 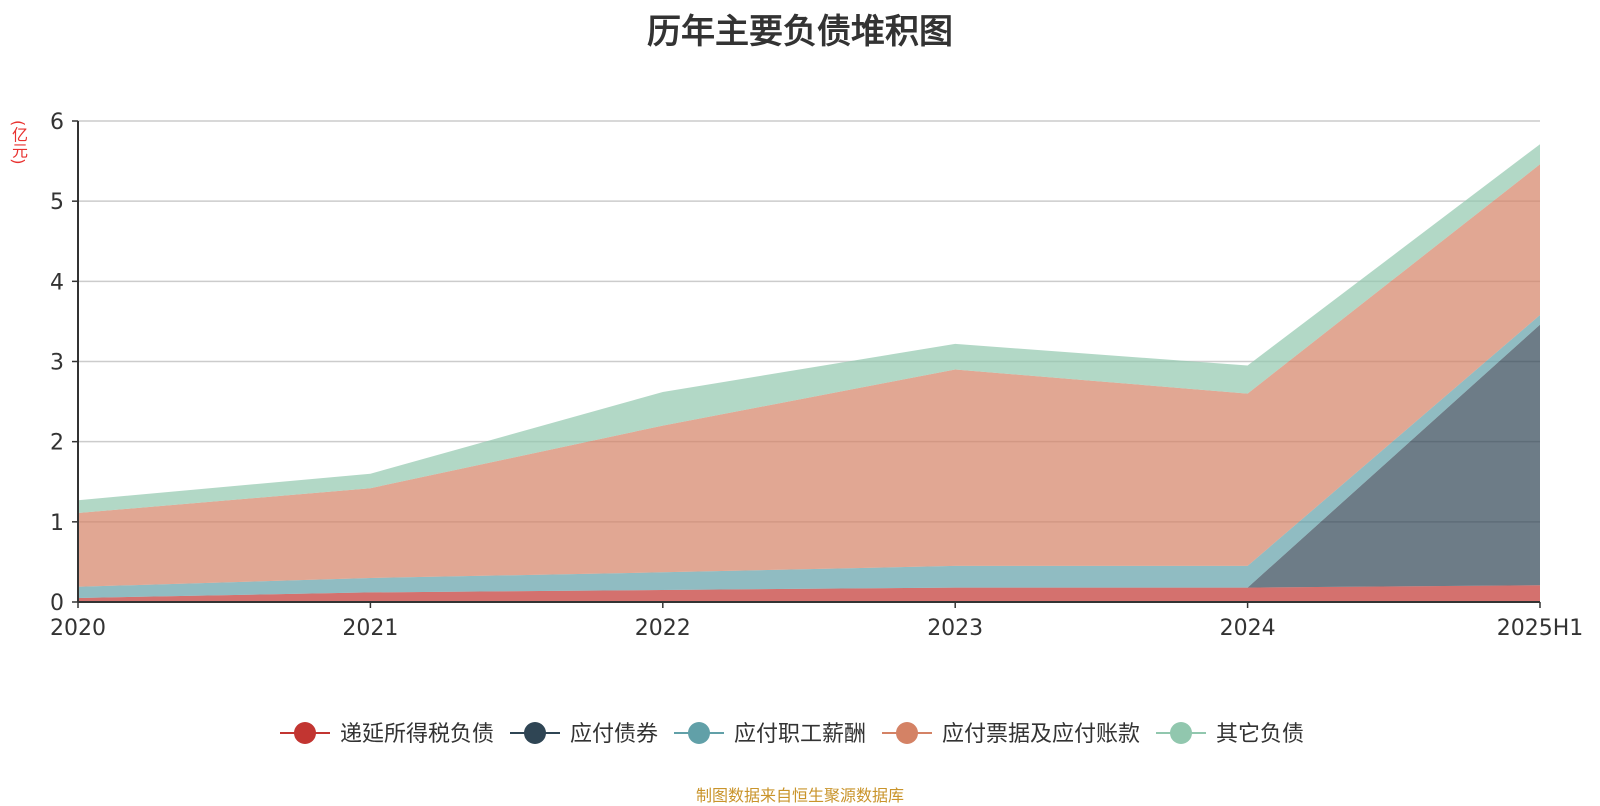 I want to click on y-tick-label: 0, so click(x=57, y=603).